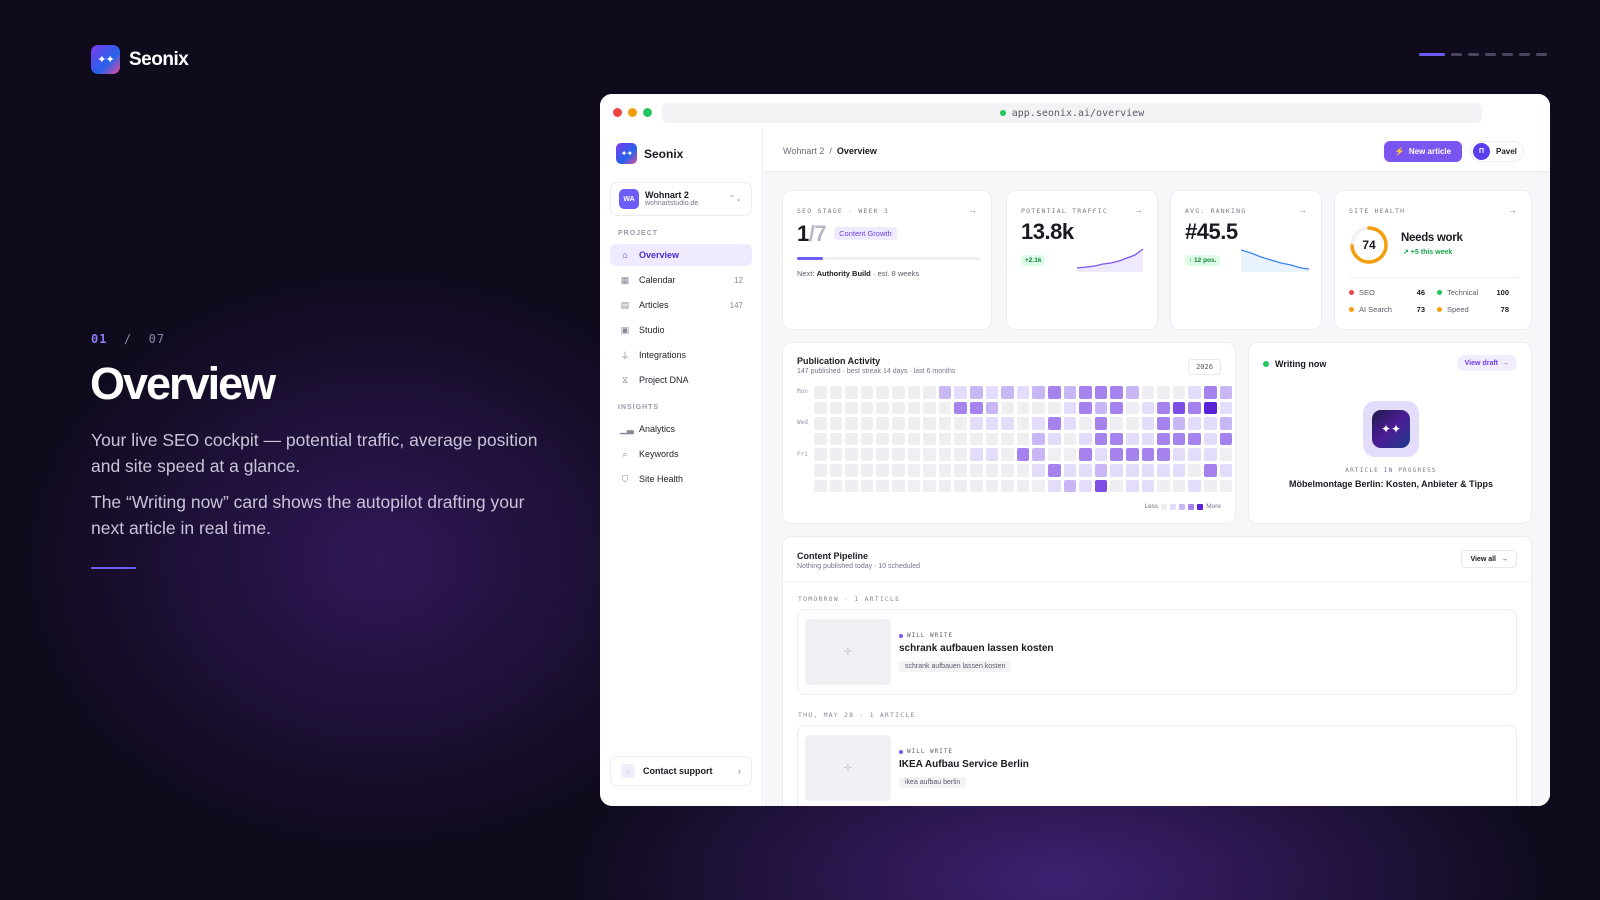 This screenshot has width=1600, height=900. What do you see at coordinates (647, 112) in the screenshot?
I see `maximize-dot` at bounding box center [647, 112].